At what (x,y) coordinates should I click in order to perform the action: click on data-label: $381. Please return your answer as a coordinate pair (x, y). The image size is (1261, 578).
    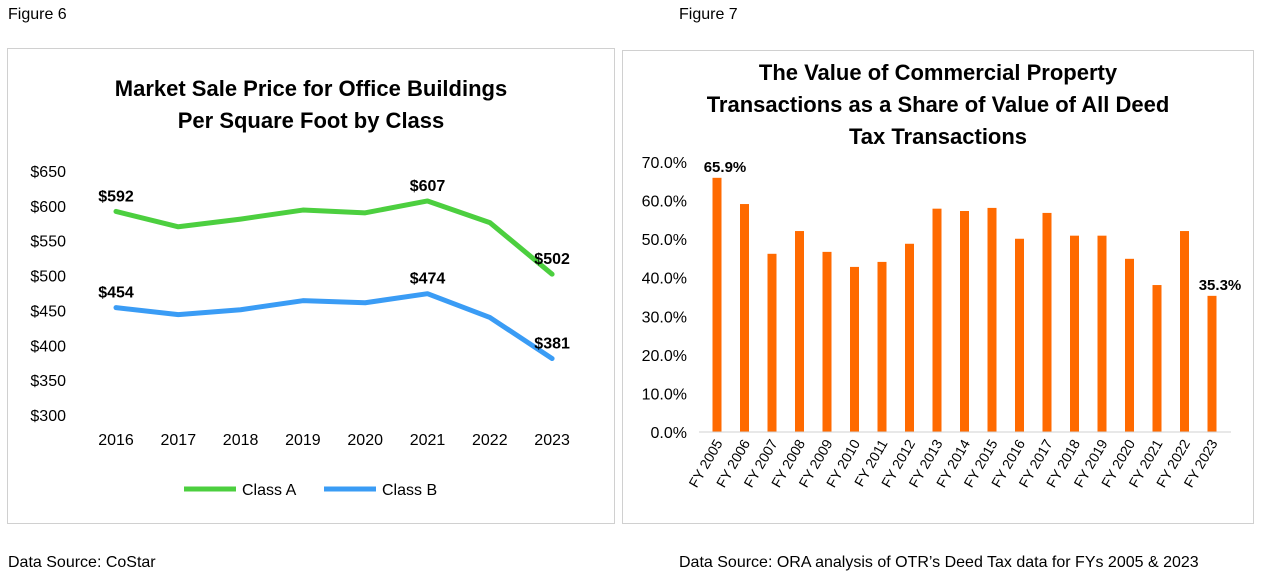
    Looking at the image, I should click on (552, 344).